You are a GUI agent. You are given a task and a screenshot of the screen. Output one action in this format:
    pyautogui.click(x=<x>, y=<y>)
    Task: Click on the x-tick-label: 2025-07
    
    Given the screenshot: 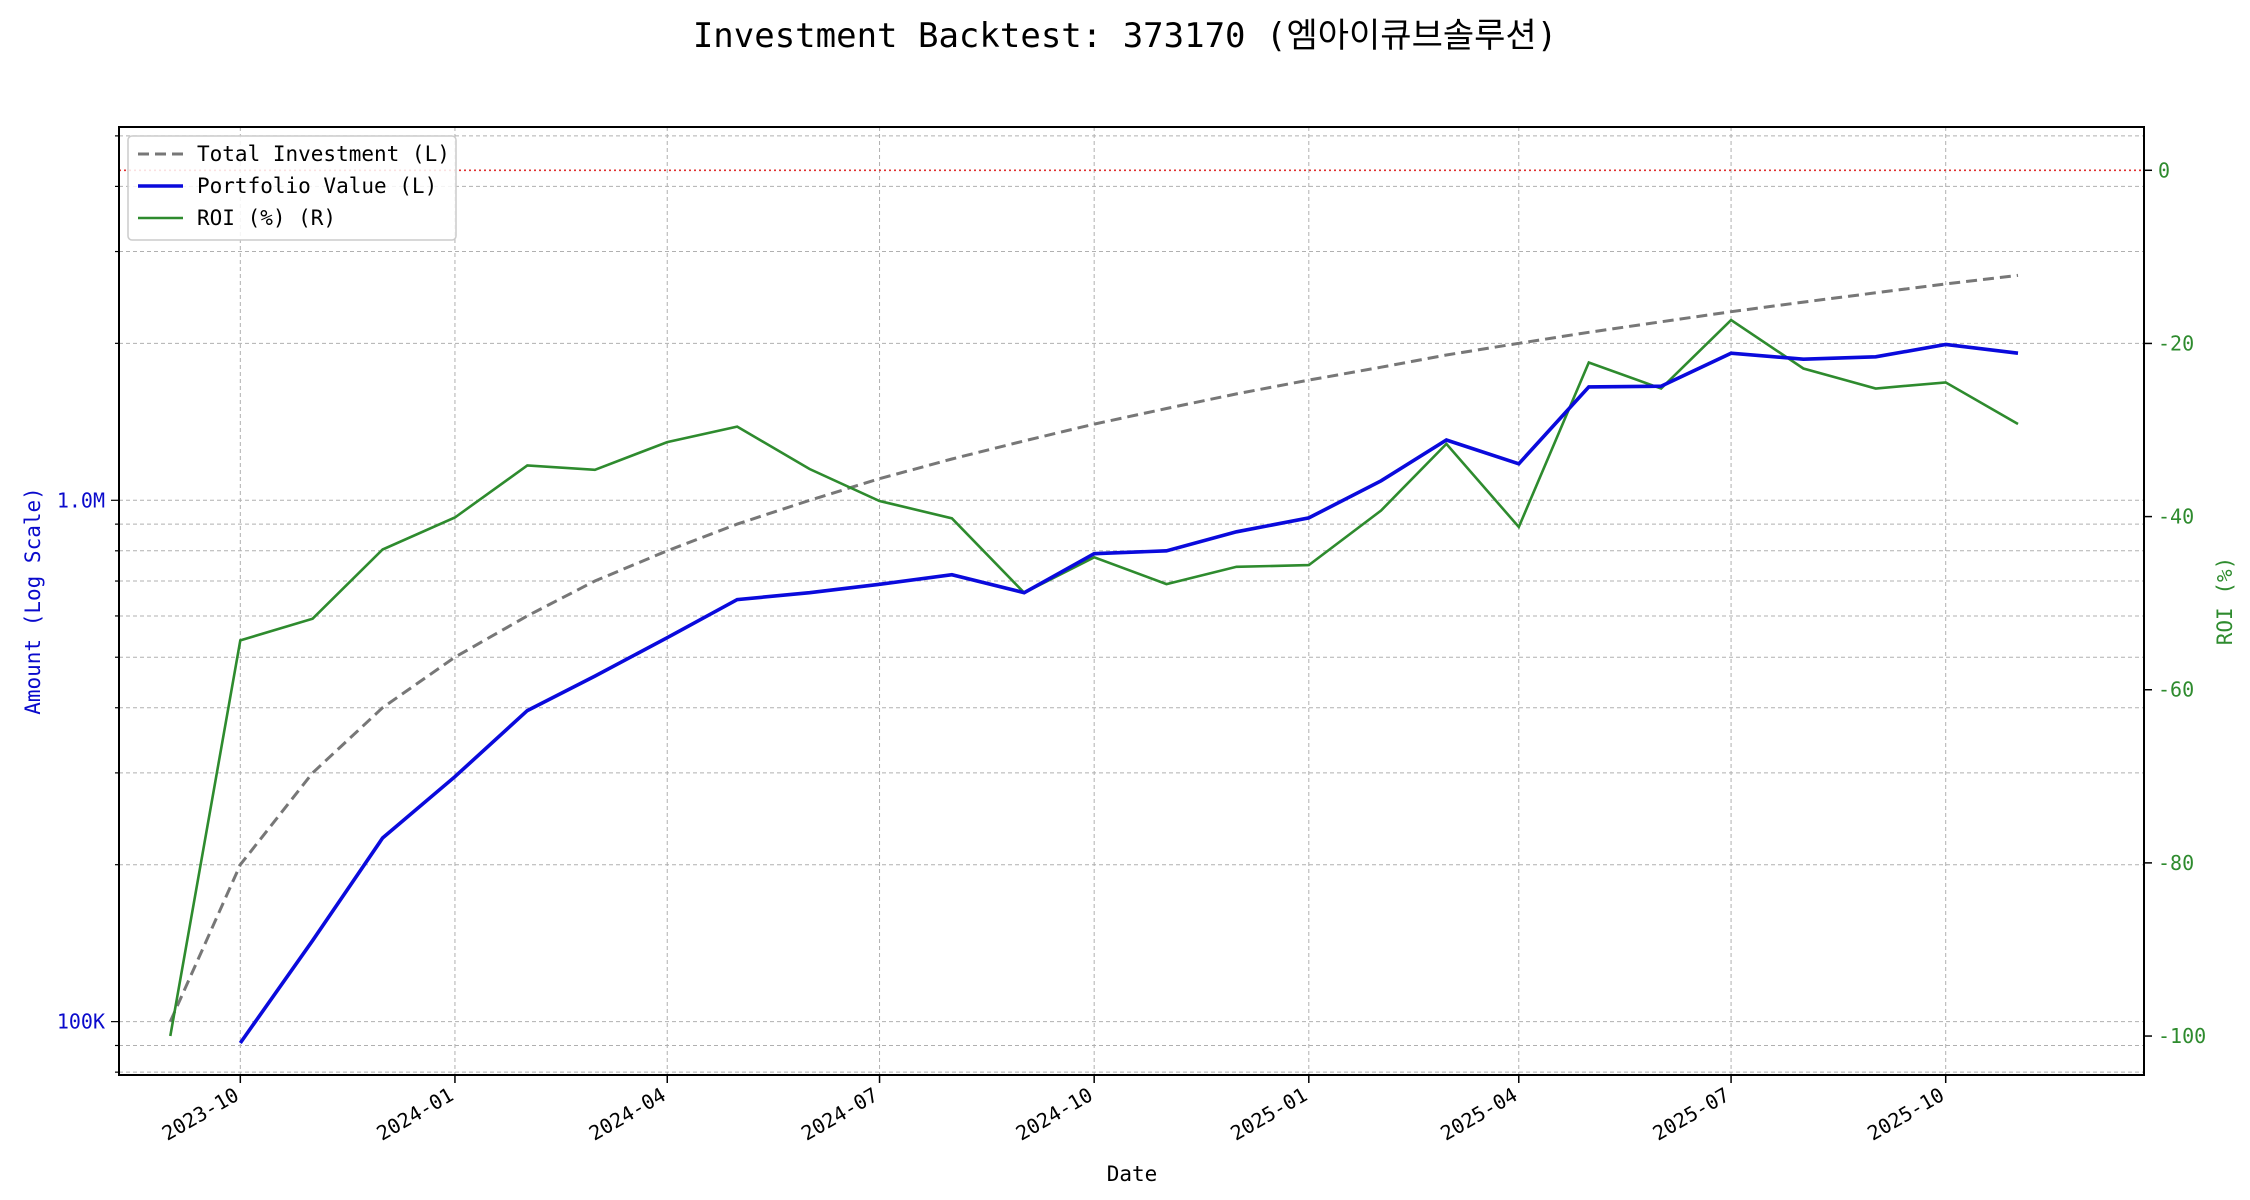 What is the action you would take?
    pyautogui.click(x=1691, y=1114)
    